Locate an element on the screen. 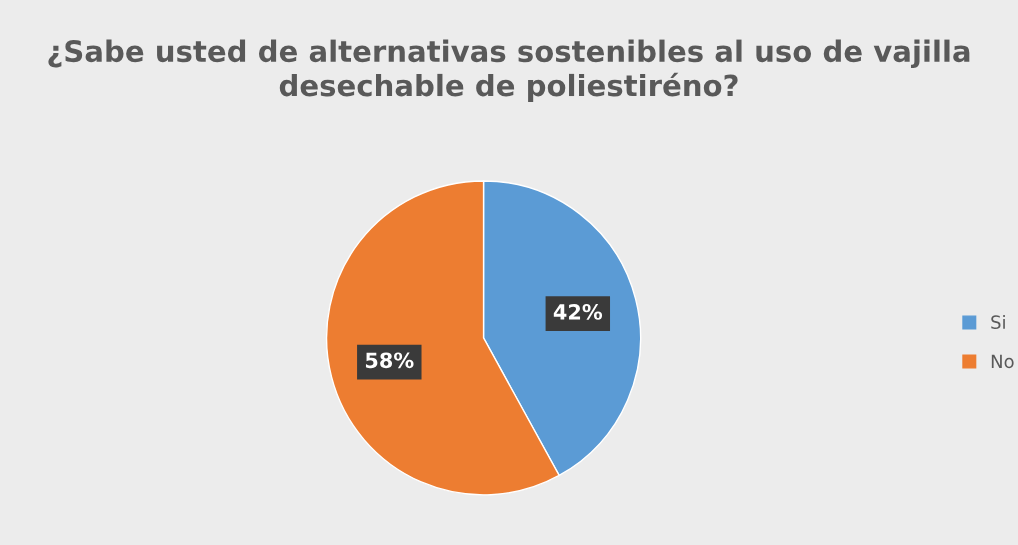 This screenshot has height=545, width=1018. legend-label: No is located at coordinates (1002, 361).